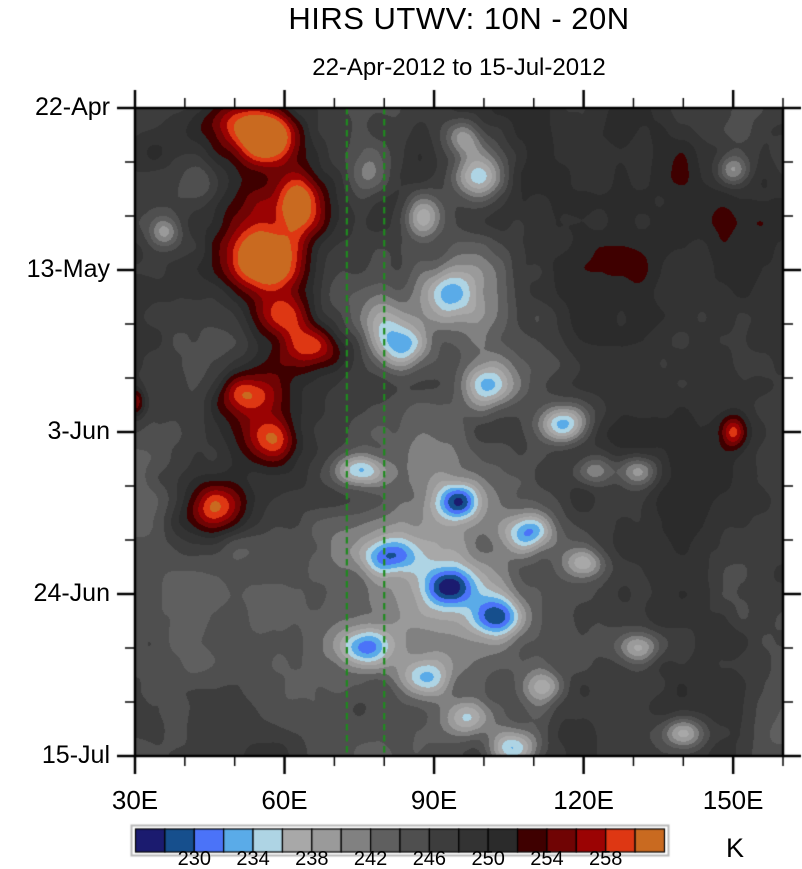 The height and width of the screenshot is (869, 802). I want to click on colorbar-tick-label: 246, so click(429, 858).